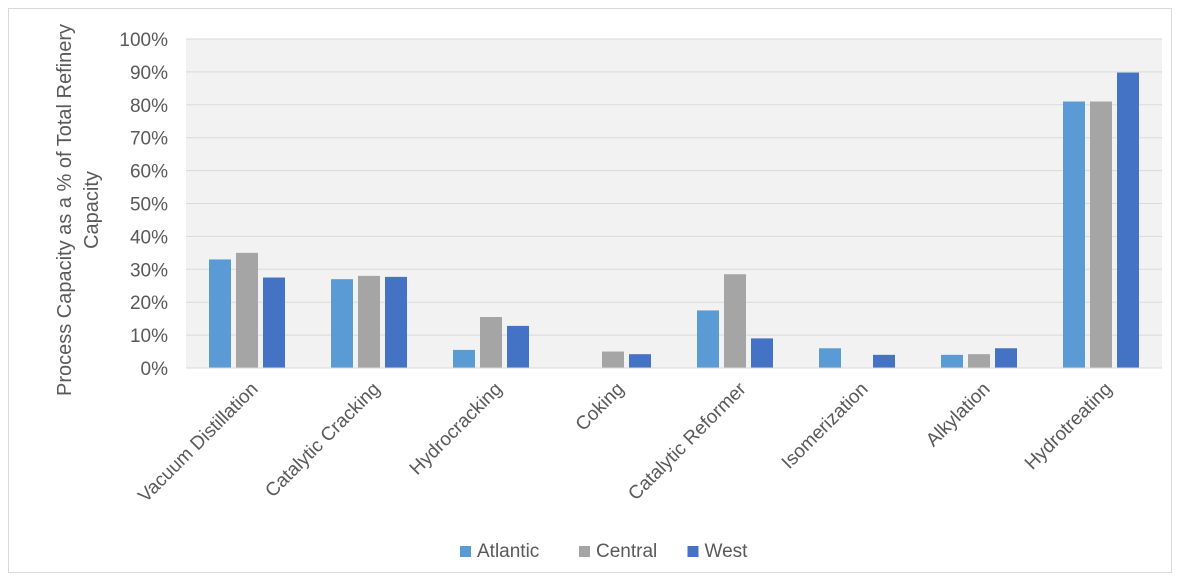 This screenshot has width=1181, height=581. Describe the element at coordinates (149, 270) in the screenshot. I see `y-tick-label: 30%` at that location.